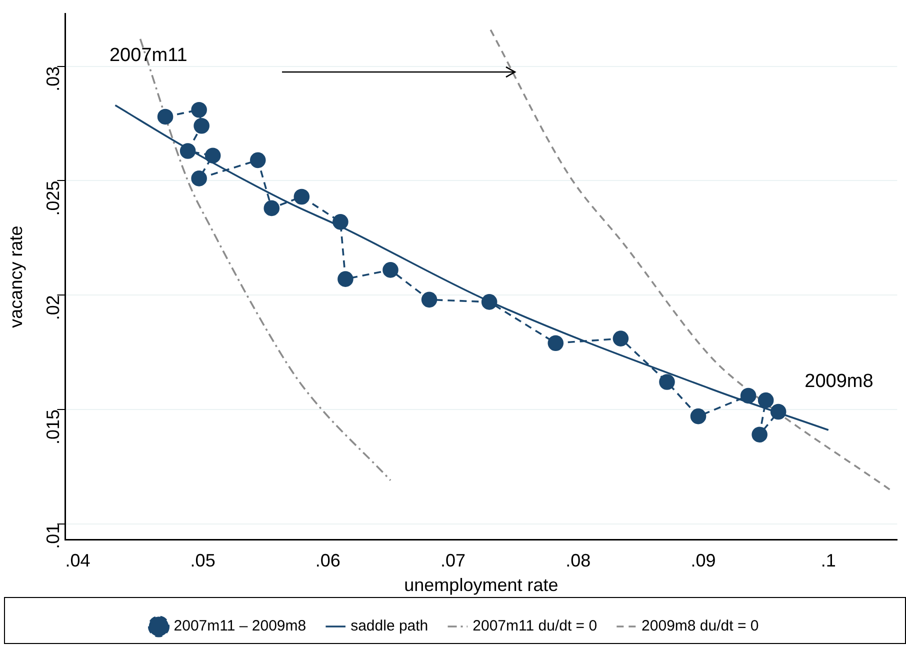  I want to click on x-tick-label: .06, so click(327, 560).